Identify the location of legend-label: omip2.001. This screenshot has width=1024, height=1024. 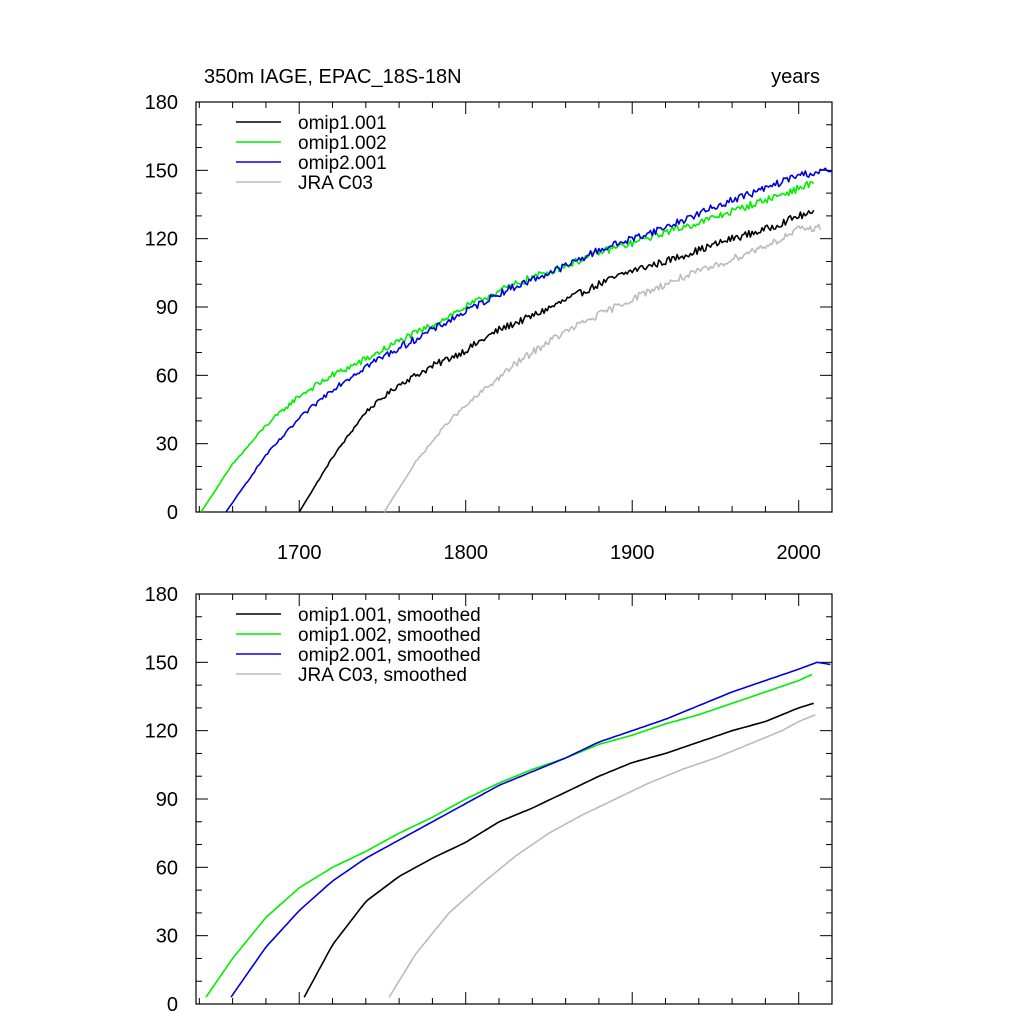
(342, 163).